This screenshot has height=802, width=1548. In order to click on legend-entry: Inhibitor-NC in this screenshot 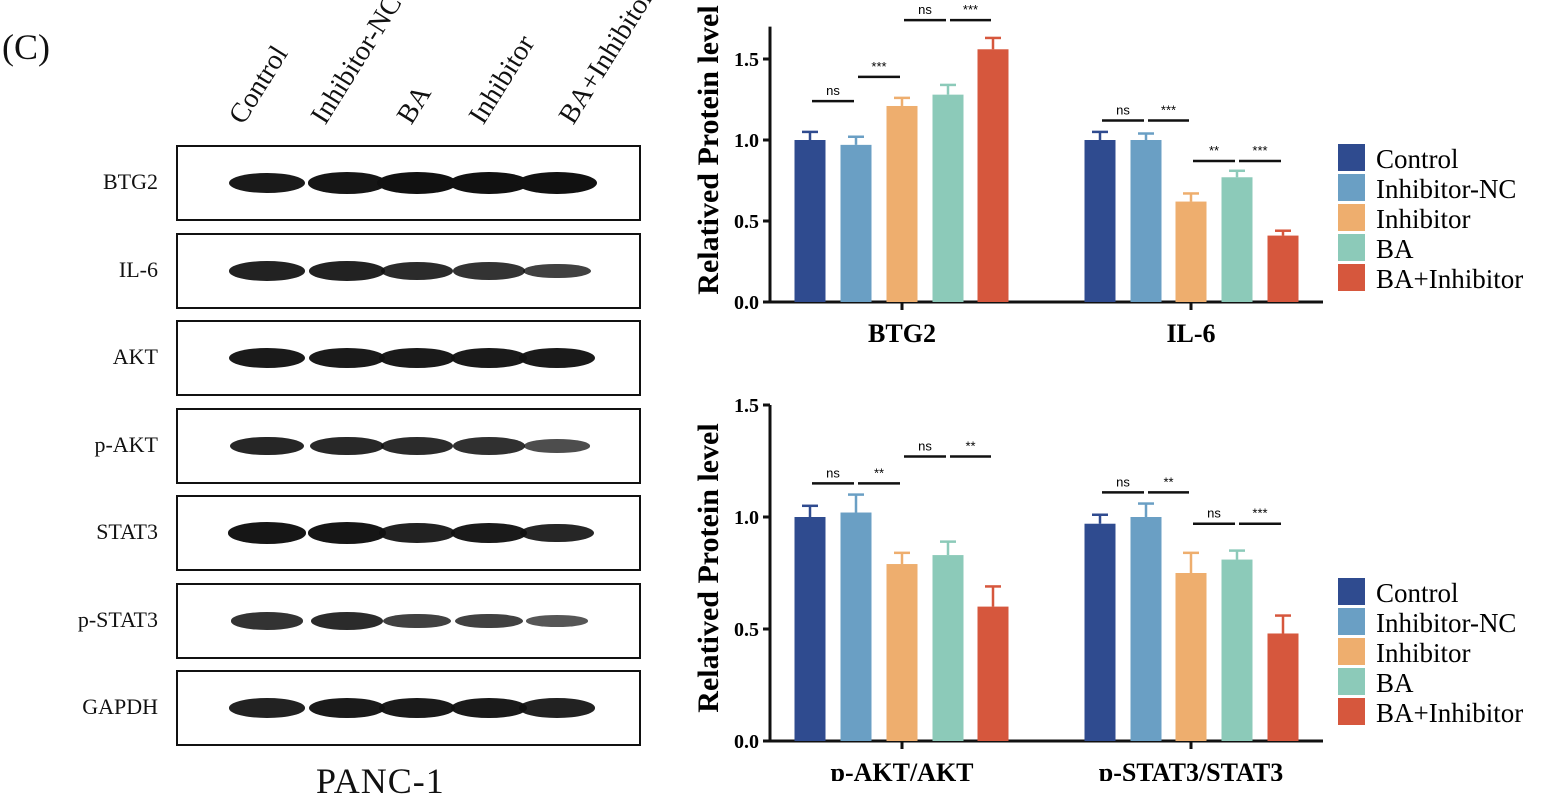, I will do `click(1446, 189)`.